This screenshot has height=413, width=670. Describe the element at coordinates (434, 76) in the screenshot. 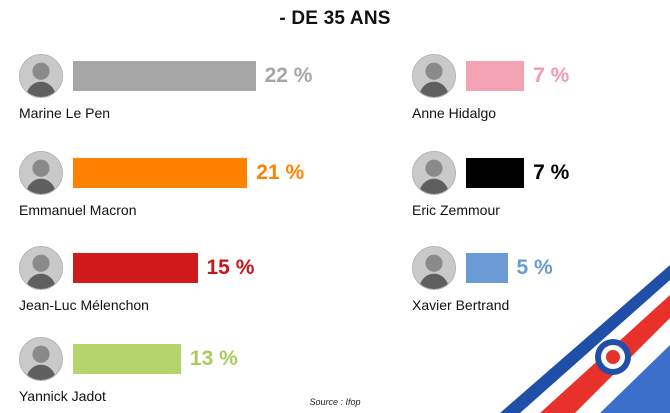

I see `avatar-anne-hidalgo` at that location.